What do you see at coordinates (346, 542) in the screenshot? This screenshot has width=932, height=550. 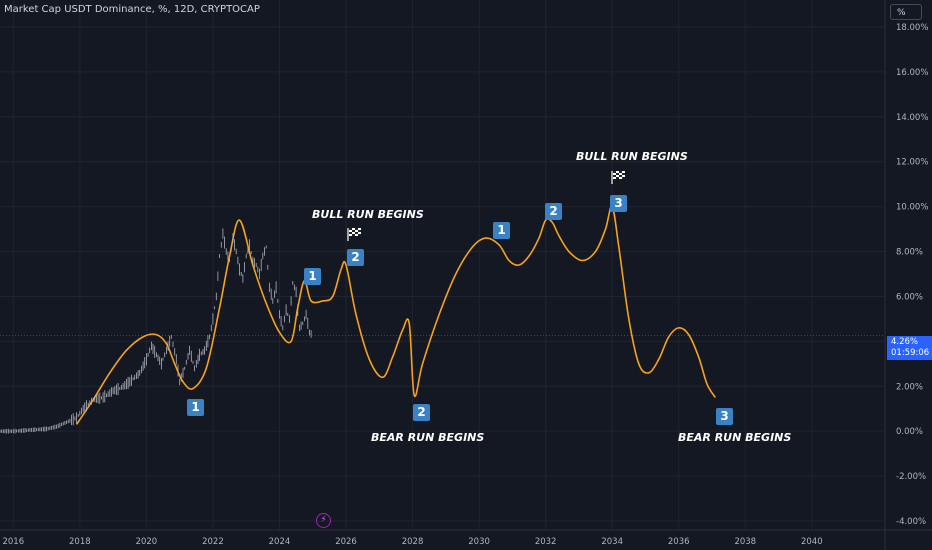 I see `x-tick-label: 2026` at bounding box center [346, 542].